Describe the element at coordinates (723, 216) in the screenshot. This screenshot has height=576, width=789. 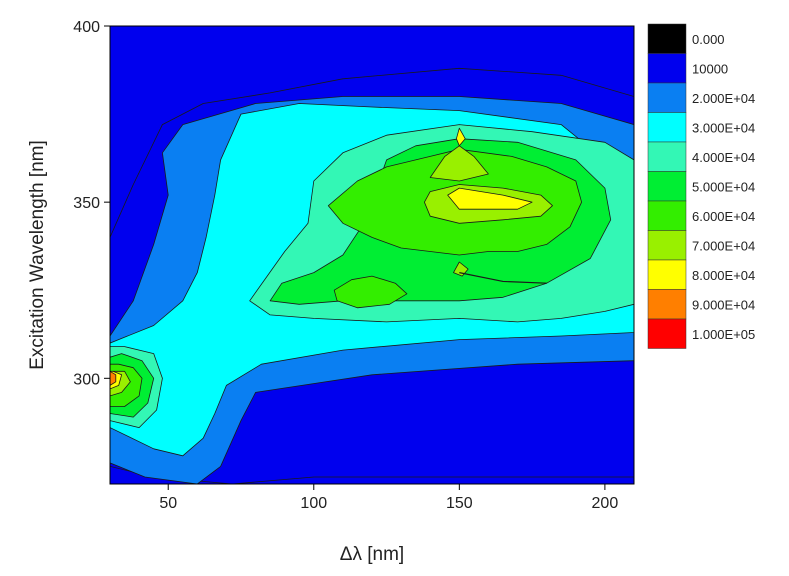
I see `legend-label: 6.000E+04` at that location.